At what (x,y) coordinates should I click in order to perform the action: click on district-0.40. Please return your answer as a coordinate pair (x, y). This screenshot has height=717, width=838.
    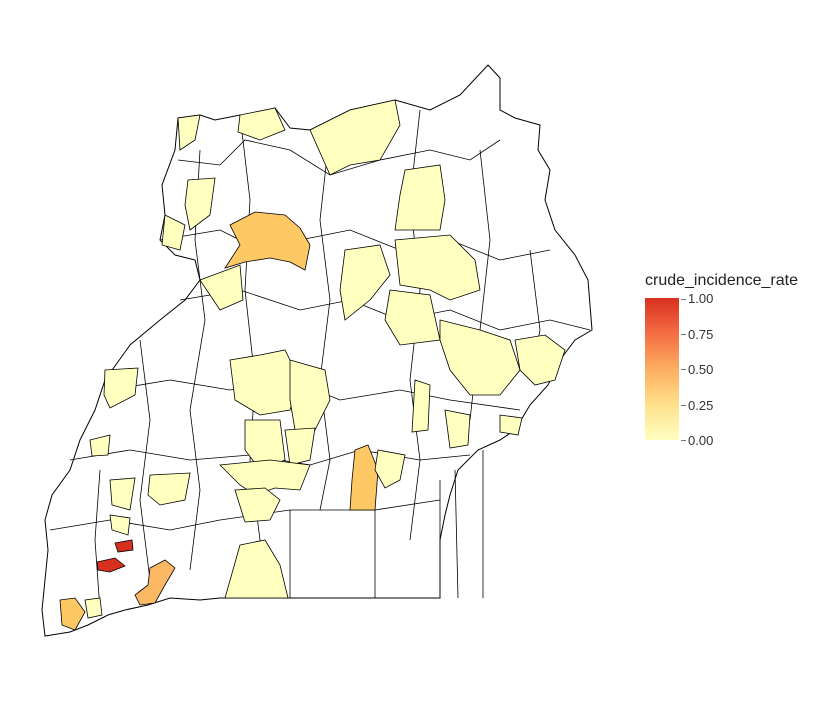
    Looking at the image, I should click on (267, 241).